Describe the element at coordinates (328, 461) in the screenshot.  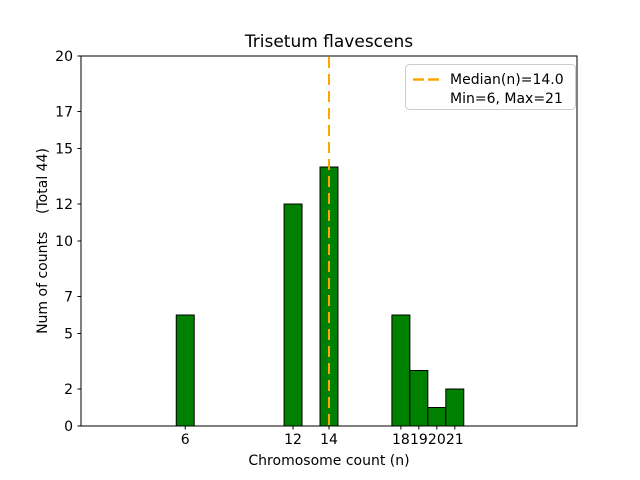
I see `x-axis-label: Chromosome count (n)` at that location.